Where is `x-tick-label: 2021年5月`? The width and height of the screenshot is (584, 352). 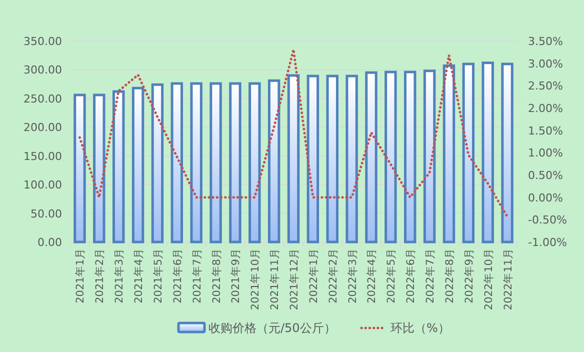
x-tick-label: 2021年5月 is located at coordinates (158, 276).